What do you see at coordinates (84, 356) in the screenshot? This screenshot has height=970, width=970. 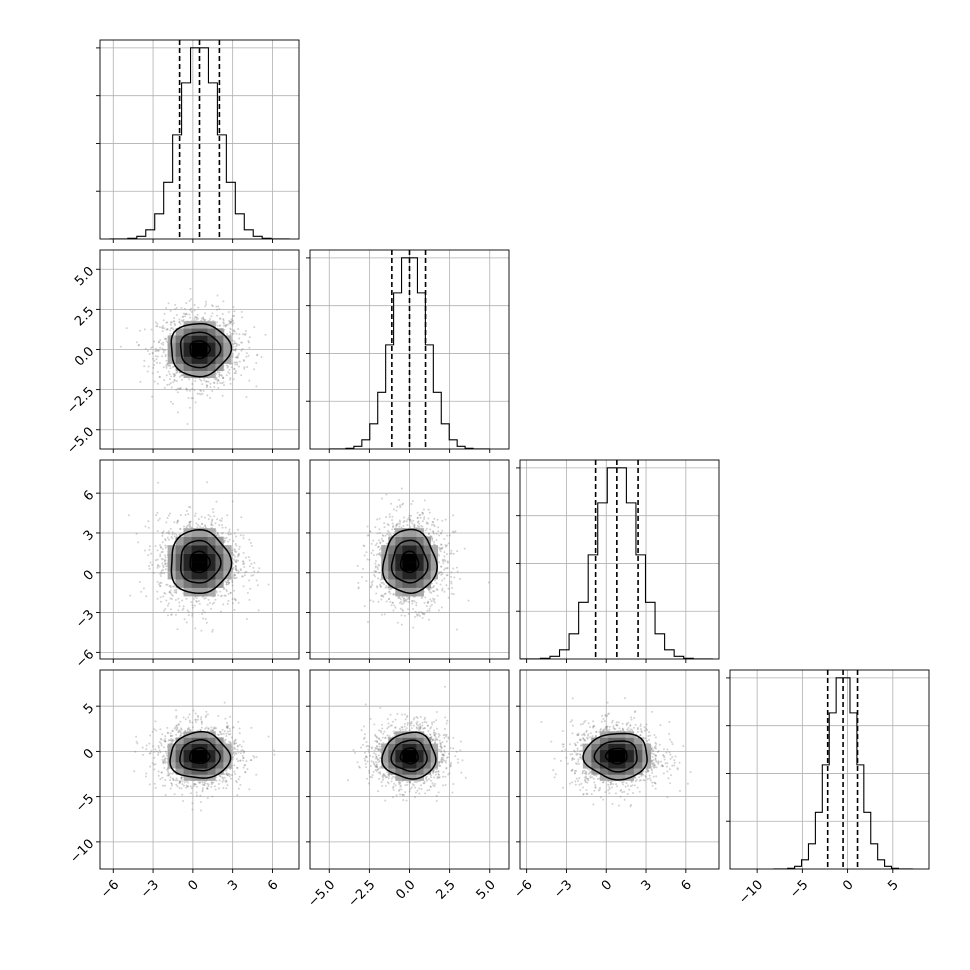 I see `y-tick-label: 0.0` at bounding box center [84, 356].